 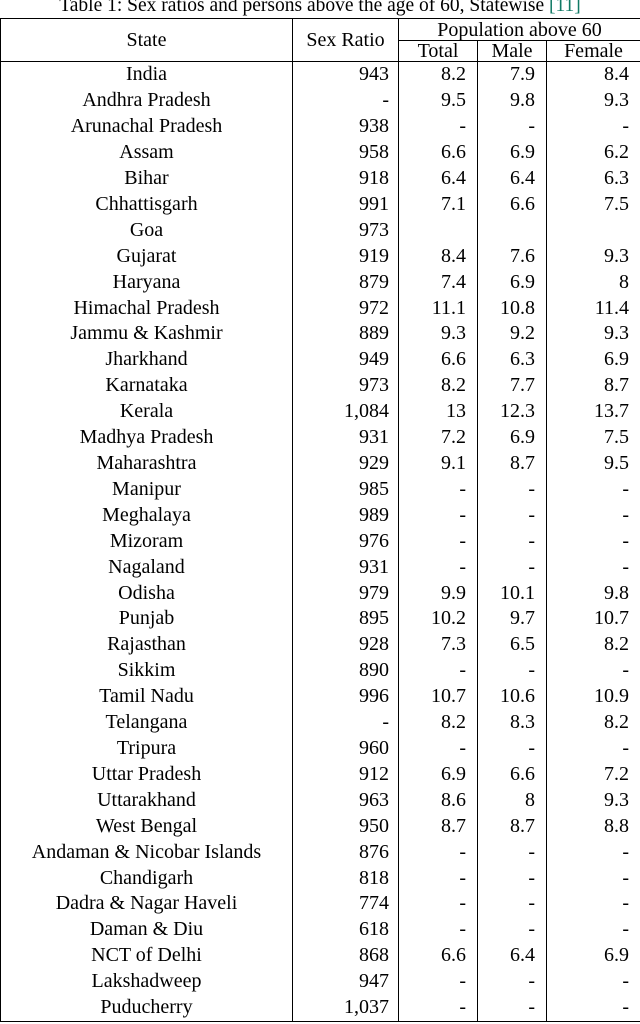 I want to click on cell-sex-ratio: 918, so click(x=345, y=179).